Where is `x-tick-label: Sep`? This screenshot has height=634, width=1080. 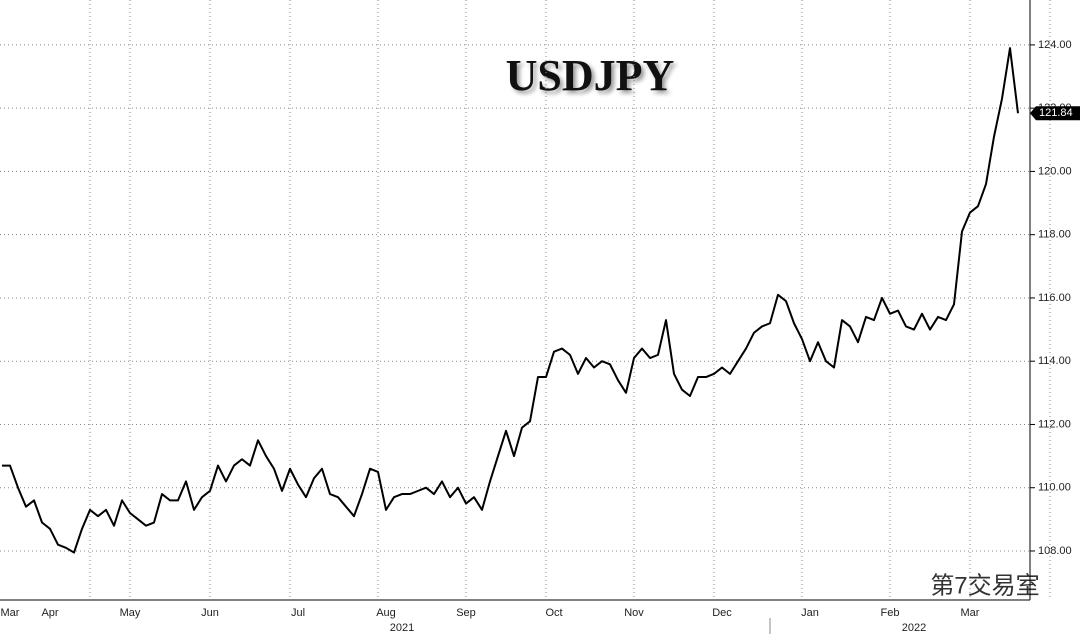 x-tick-label: Sep is located at coordinates (466, 613).